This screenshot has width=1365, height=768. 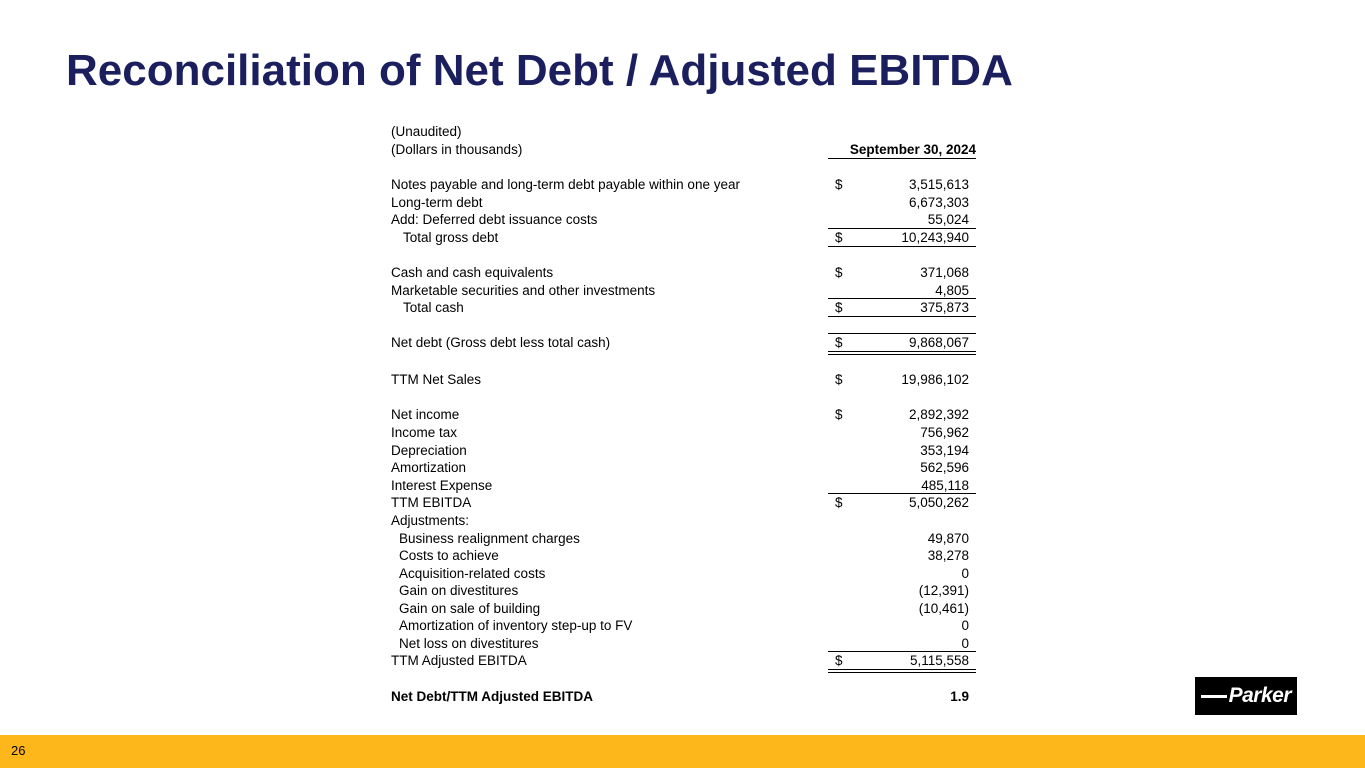 What do you see at coordinates (945, 485) in the screenshot?
I see `row-value: 485,118` at bounding box center [945, 485].